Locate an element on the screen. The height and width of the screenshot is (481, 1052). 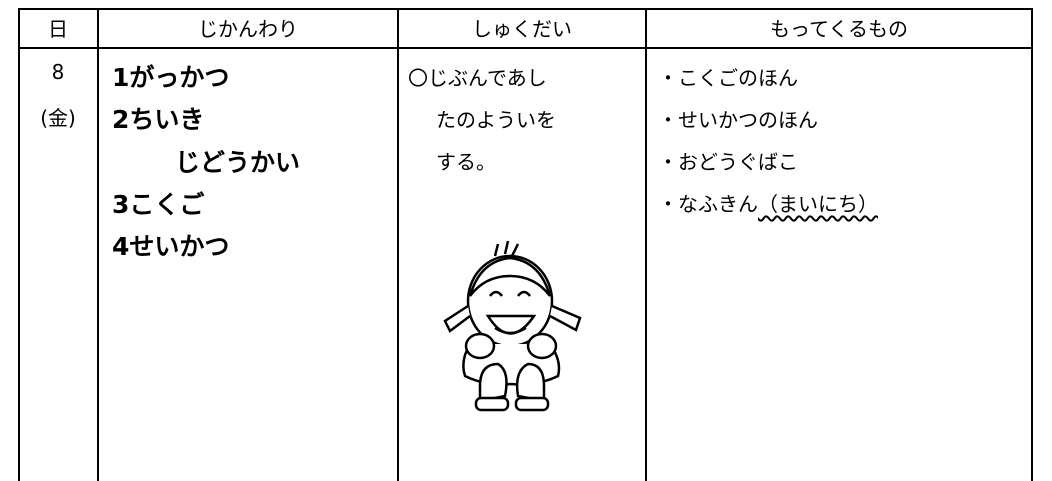
header-cell: 日 is located at coordinates (58, 29).